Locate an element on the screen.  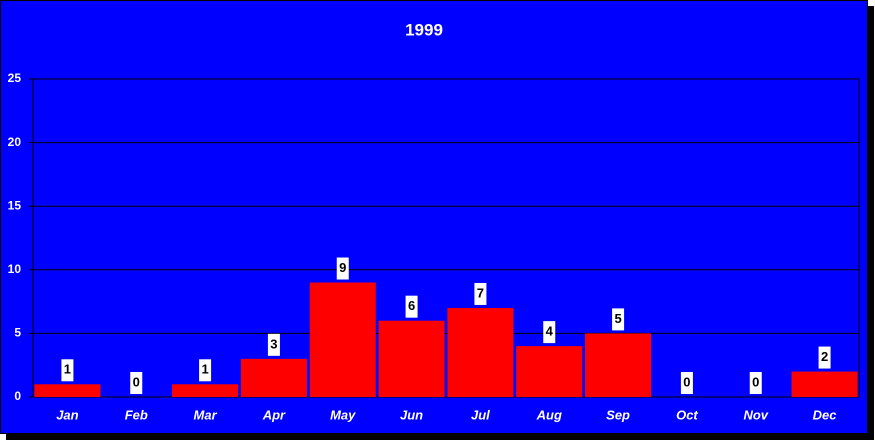
x-tick-label: Aug is located at coordinates (549, 414).